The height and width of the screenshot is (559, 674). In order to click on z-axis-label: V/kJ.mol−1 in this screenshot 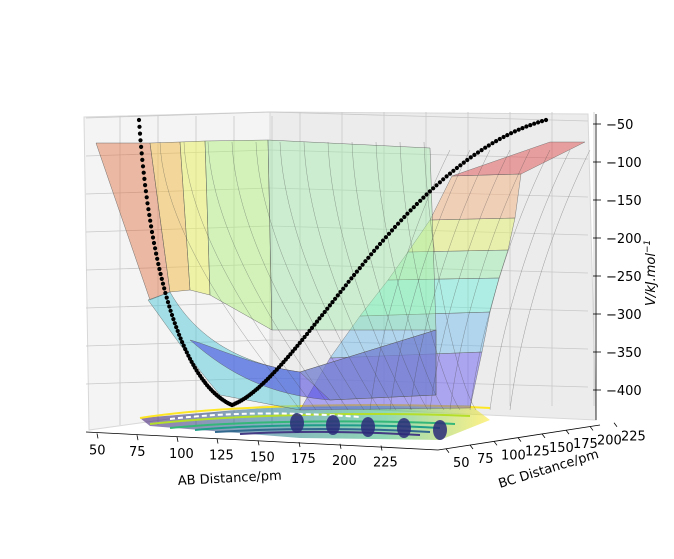, I will do `click(651, 273)`.